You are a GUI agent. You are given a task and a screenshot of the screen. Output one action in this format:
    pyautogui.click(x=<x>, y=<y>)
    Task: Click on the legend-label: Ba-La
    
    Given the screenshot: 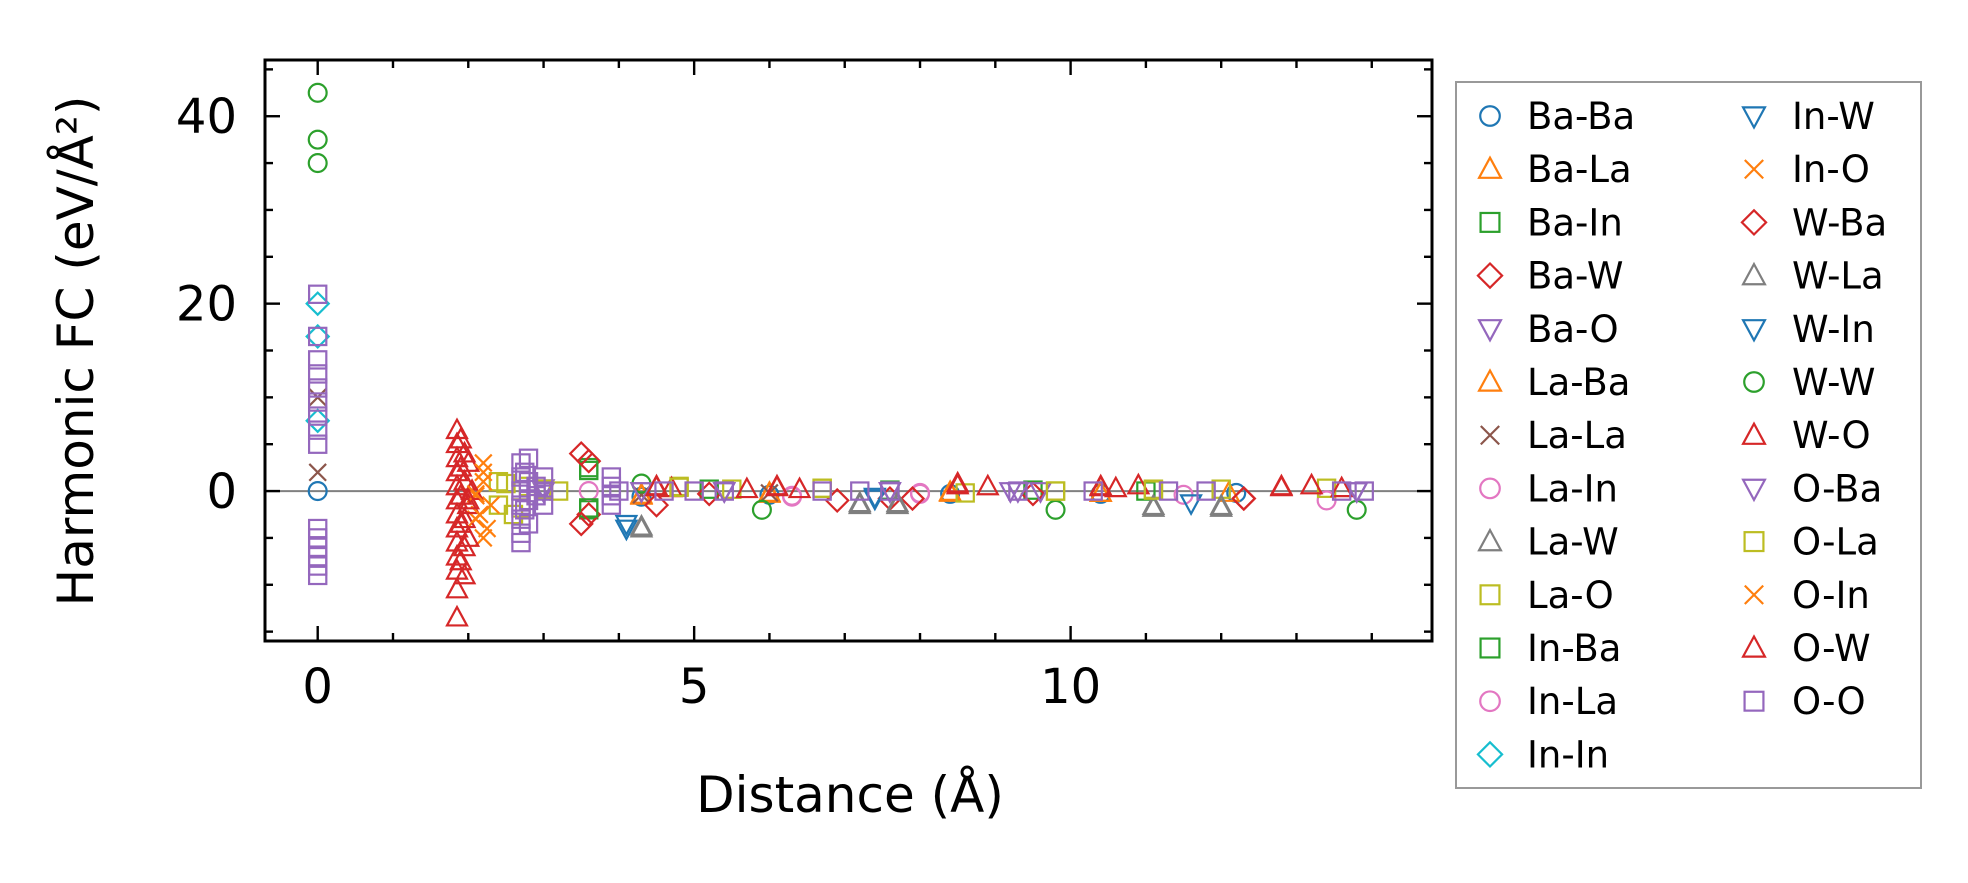 What is the action you would take?
    pyautogui.click(x=1579, y=169)
    